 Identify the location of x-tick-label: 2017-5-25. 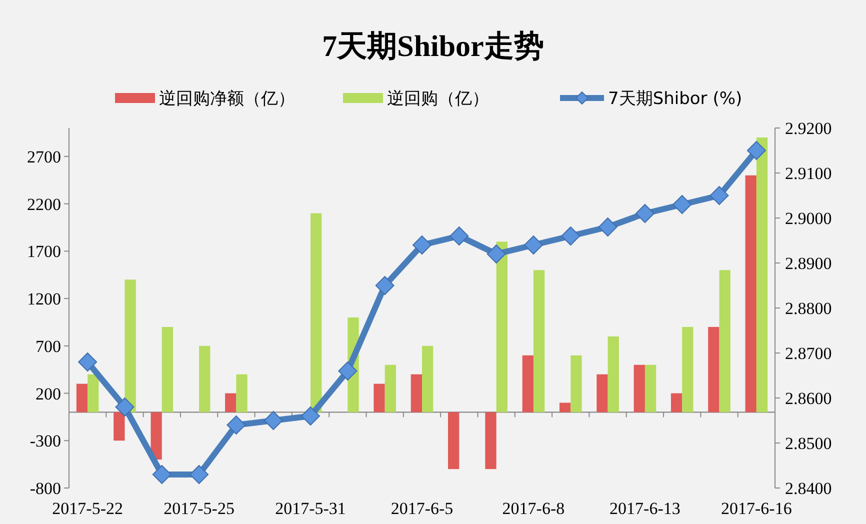
(199, 508).